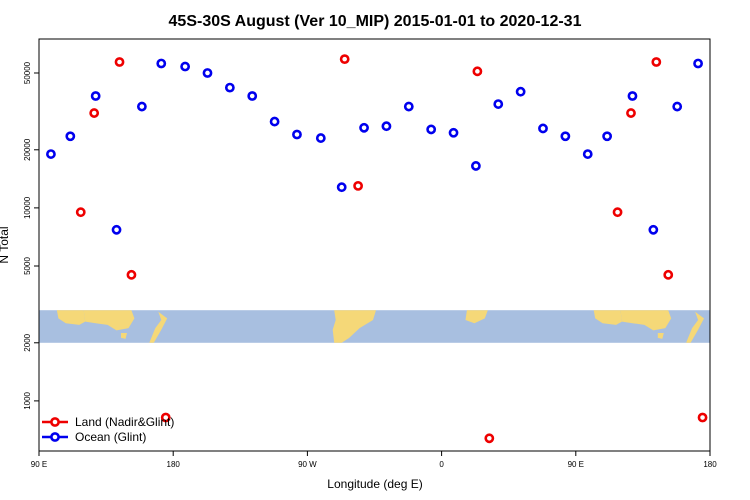 This screenshot has height=500, width=750. I want to click on y-tick-label: 10000, so click(27, 207).